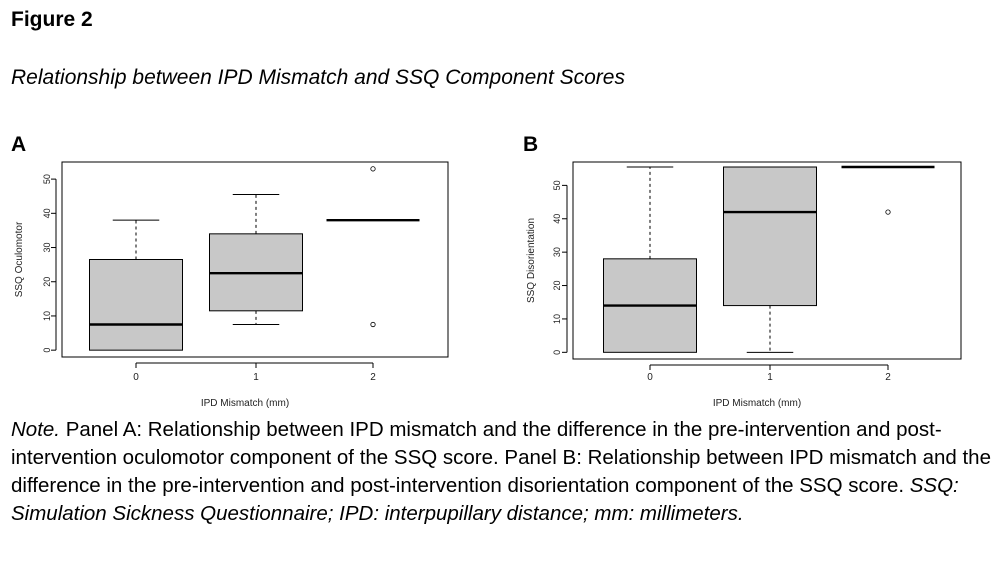  Describe the element at coordinates (136, 377) in the screenshot. I see `panel-a-x-tick-label: 0` at that location.